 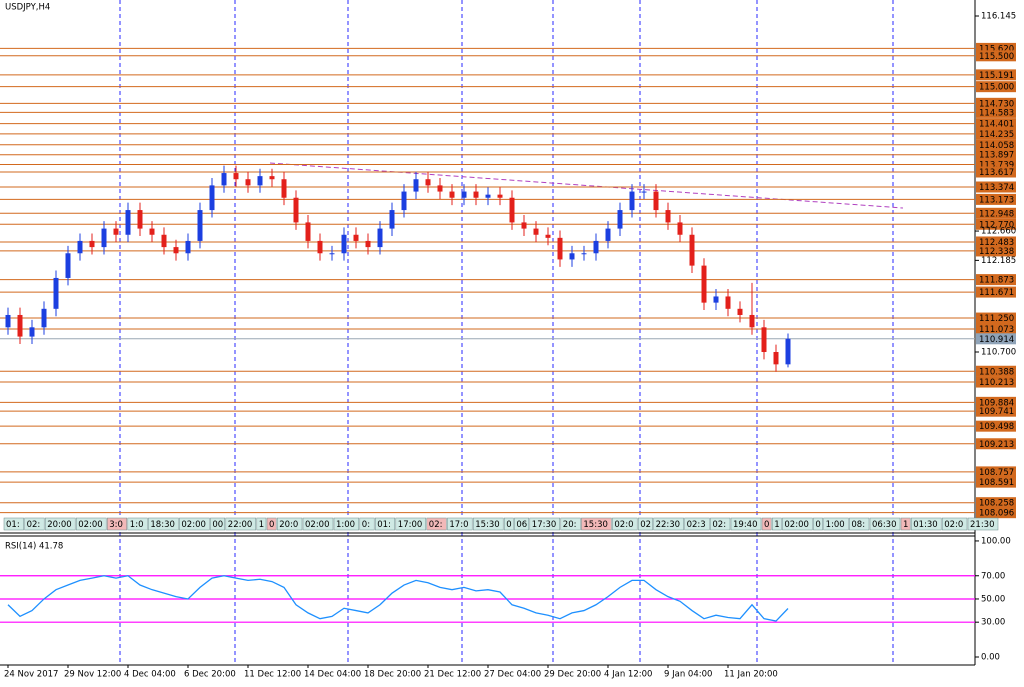 I want to click on level-label: 115.500, so click(x=996, y=57).